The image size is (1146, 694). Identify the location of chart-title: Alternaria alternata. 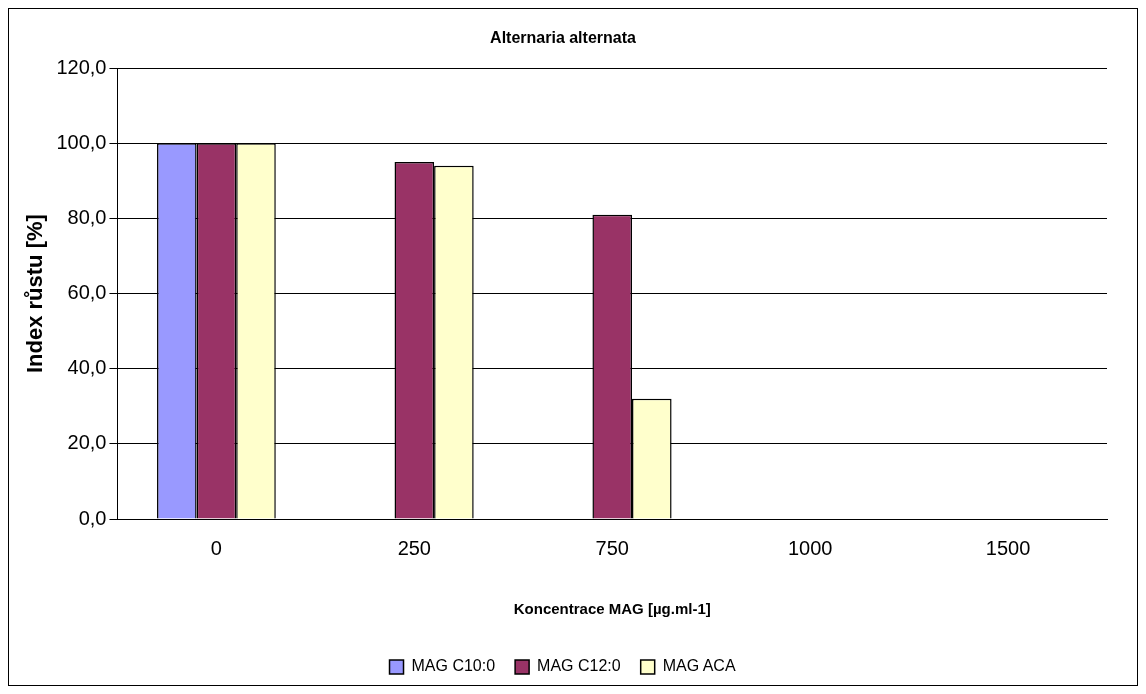
(563, 38).